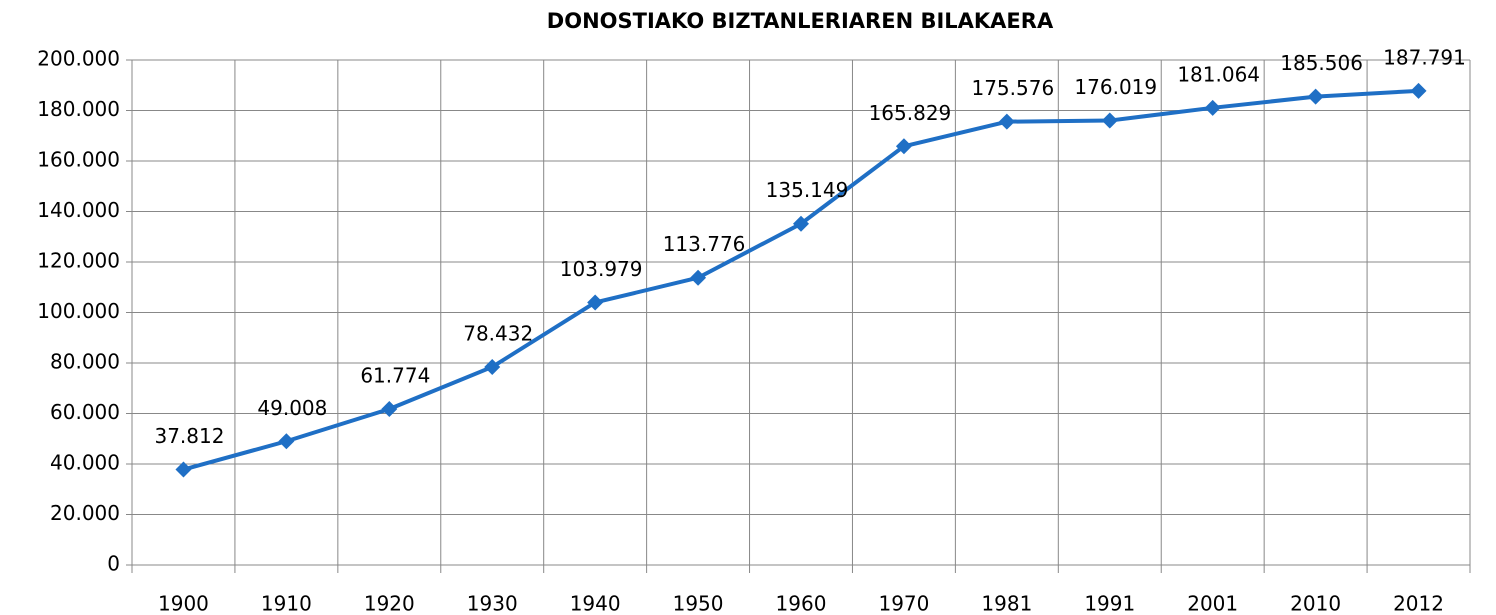 The image size is (1496, 615). Describe the element at coordinates (1315, 603) in the screenshot. I see `x-tick-label: 2010` at that location.